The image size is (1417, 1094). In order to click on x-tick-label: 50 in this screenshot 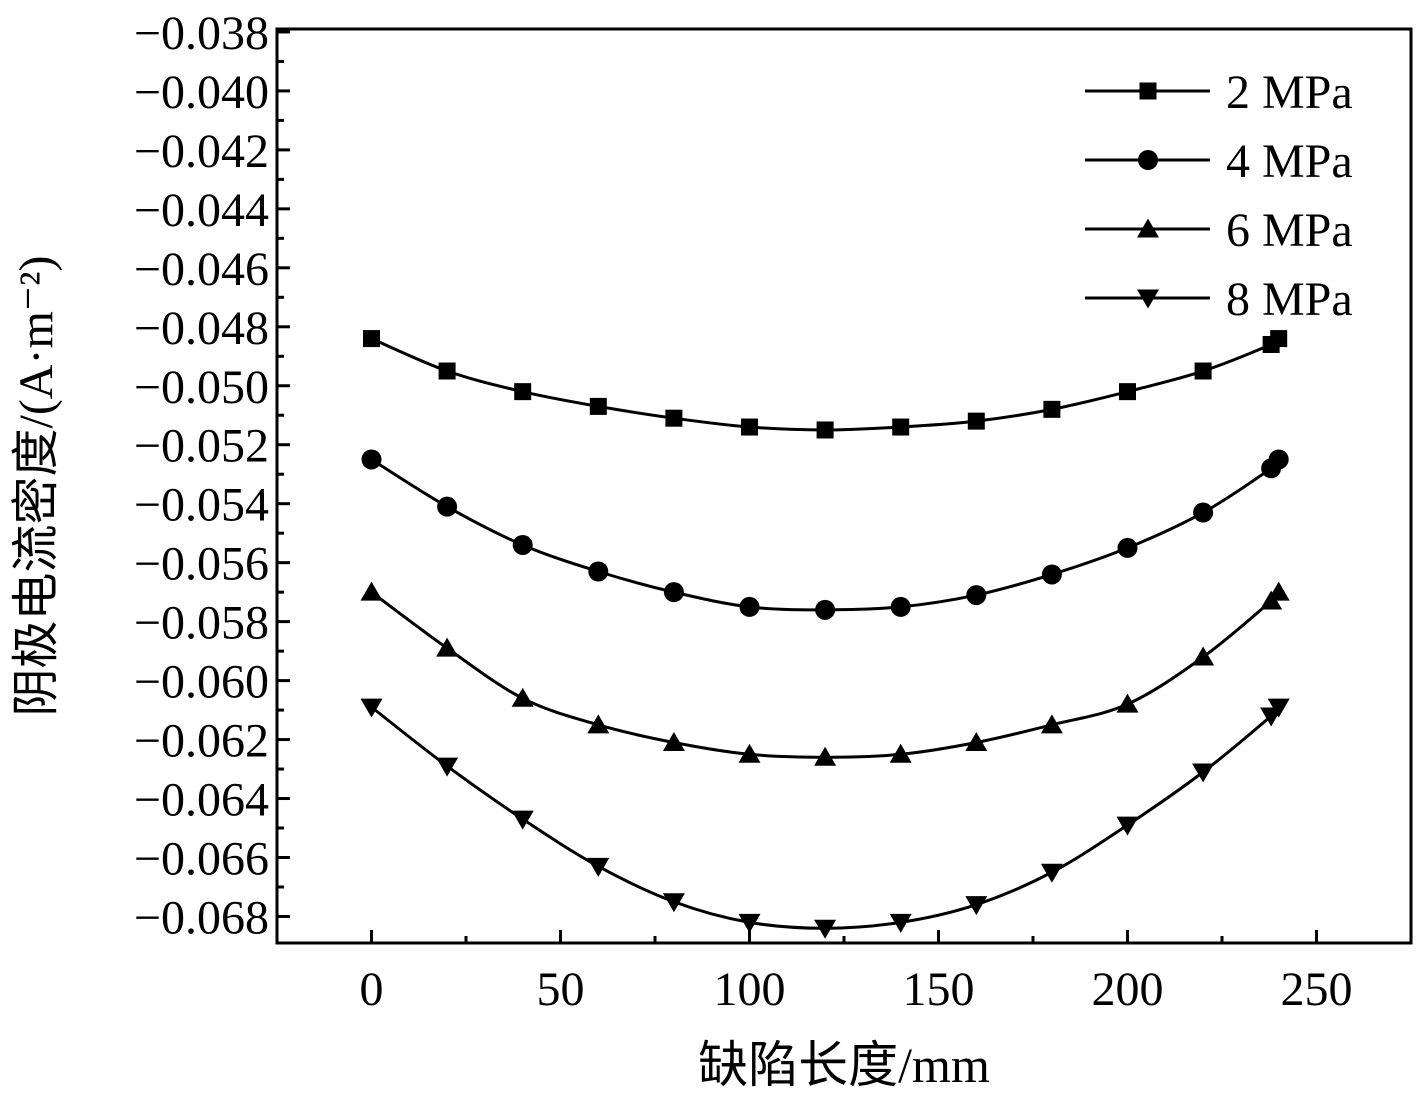, I will do `click(561, 989)`.